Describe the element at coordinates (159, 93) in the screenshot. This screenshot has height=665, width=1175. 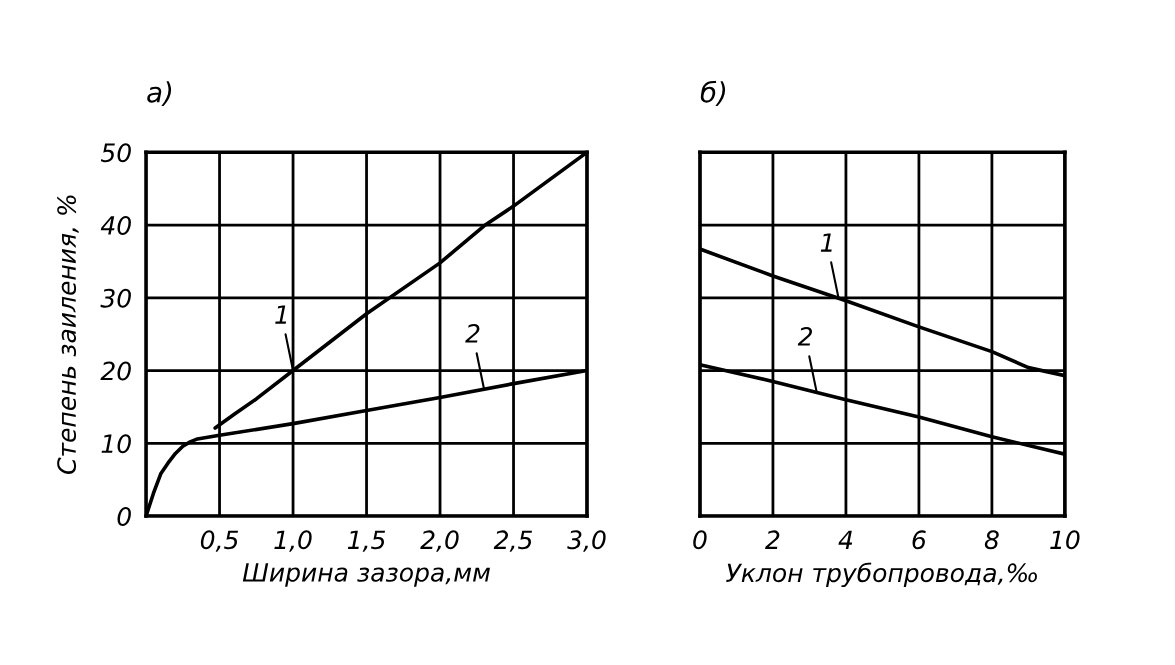
I see `chart-title: а)` at that location.